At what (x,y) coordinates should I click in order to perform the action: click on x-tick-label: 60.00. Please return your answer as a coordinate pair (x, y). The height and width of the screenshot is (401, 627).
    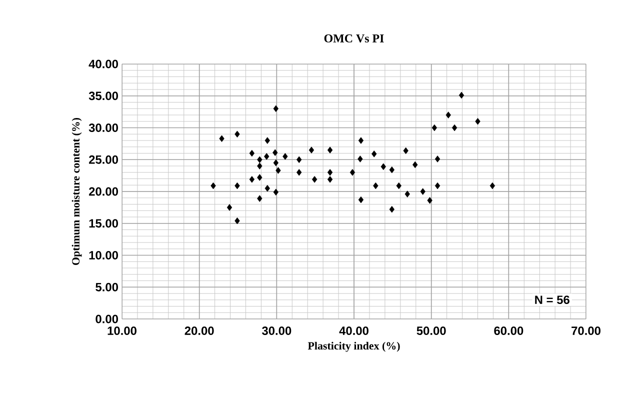
    Looking at the image, I should click on (509, 330).